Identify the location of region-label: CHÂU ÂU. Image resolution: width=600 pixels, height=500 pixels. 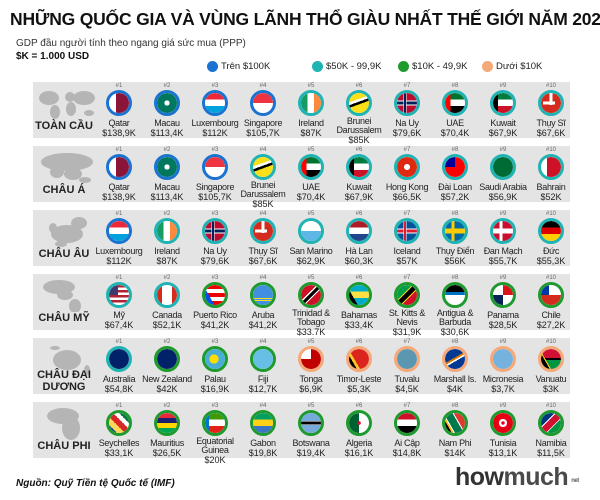
(64, 254).